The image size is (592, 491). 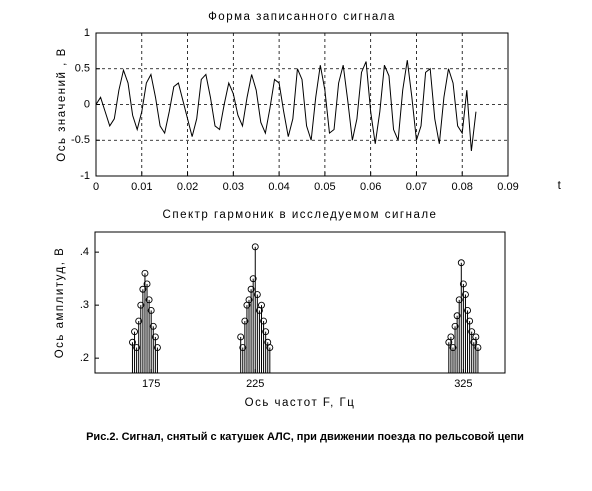 I want to click on x-tick-label: 0.02, so click(x=187, y=187).